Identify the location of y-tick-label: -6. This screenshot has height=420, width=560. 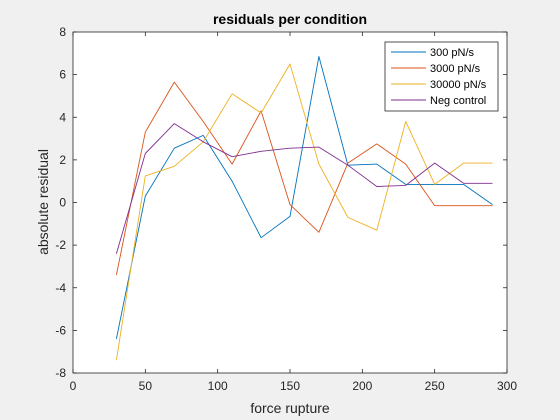
(60, 330).